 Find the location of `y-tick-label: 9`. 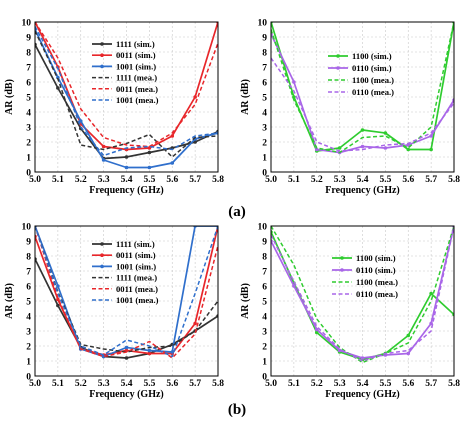

y-tick-label: 9 is located at coordinates (264, 38).